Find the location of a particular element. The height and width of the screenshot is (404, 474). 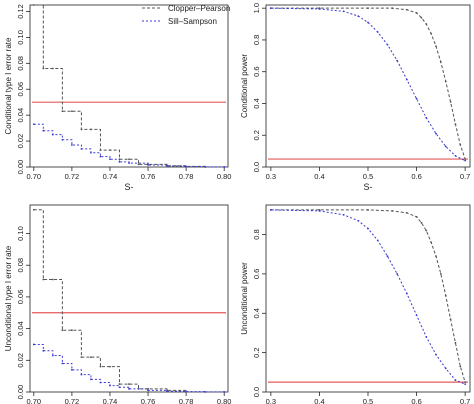

y-axis-label: Unconditional type I error rate is located at coordinates (8, 298).